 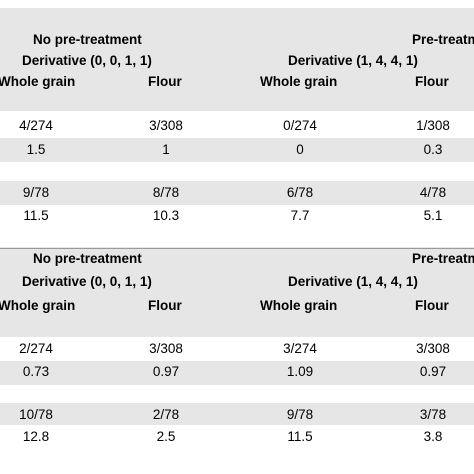 I want to click on s2-col-flour-1: Flour, so click(x=165, y=305).